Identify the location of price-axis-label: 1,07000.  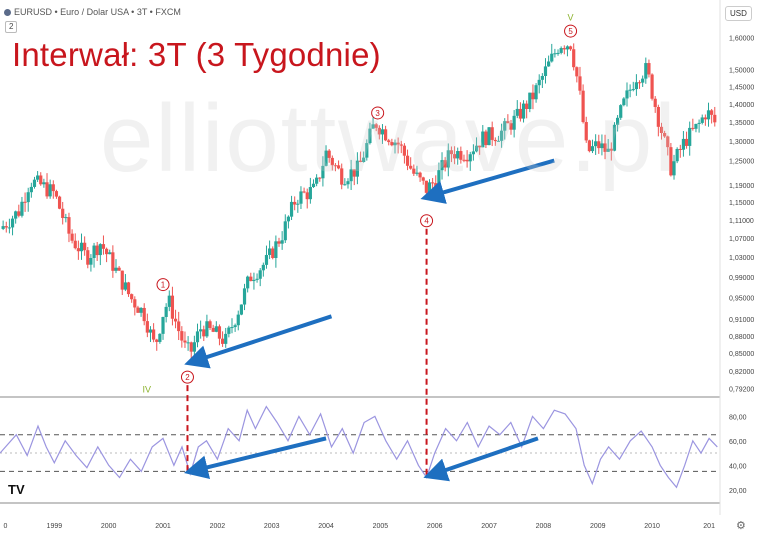
(741, 239).